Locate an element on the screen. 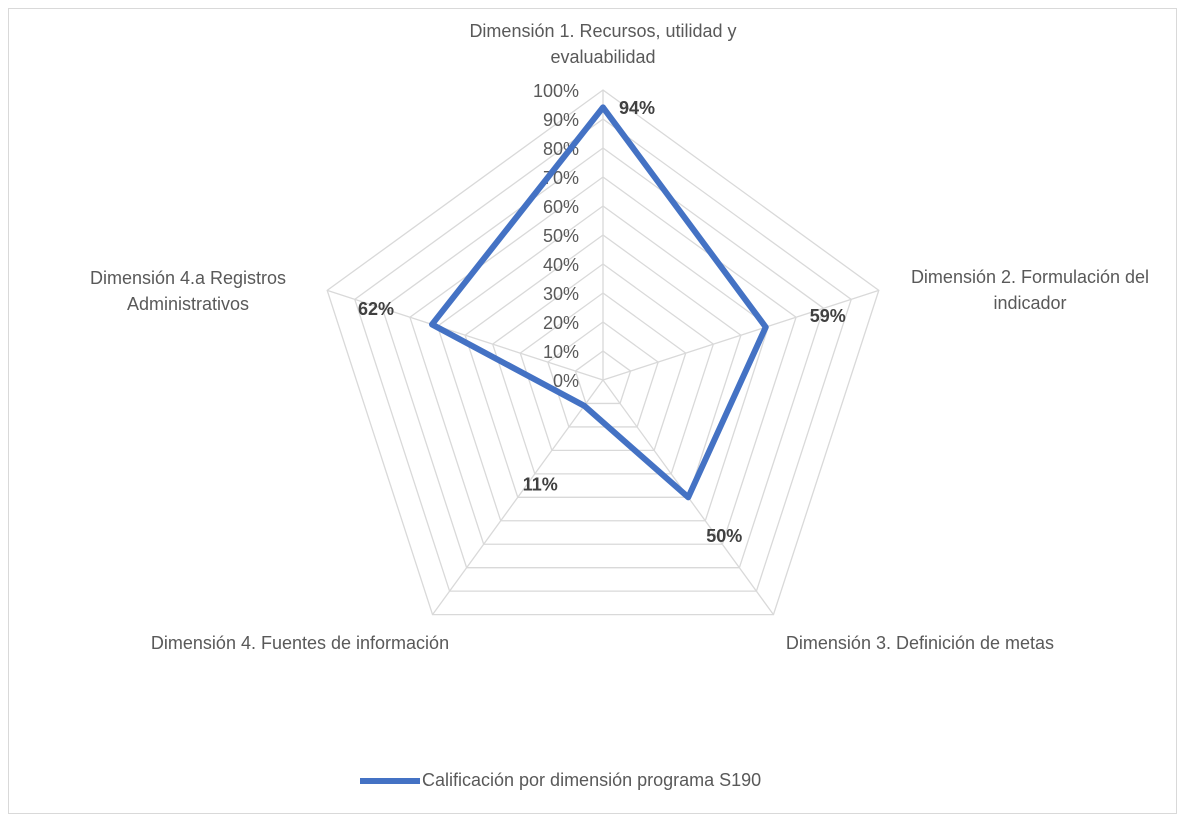  data-label: 50% is located at coordinates (724, 536).